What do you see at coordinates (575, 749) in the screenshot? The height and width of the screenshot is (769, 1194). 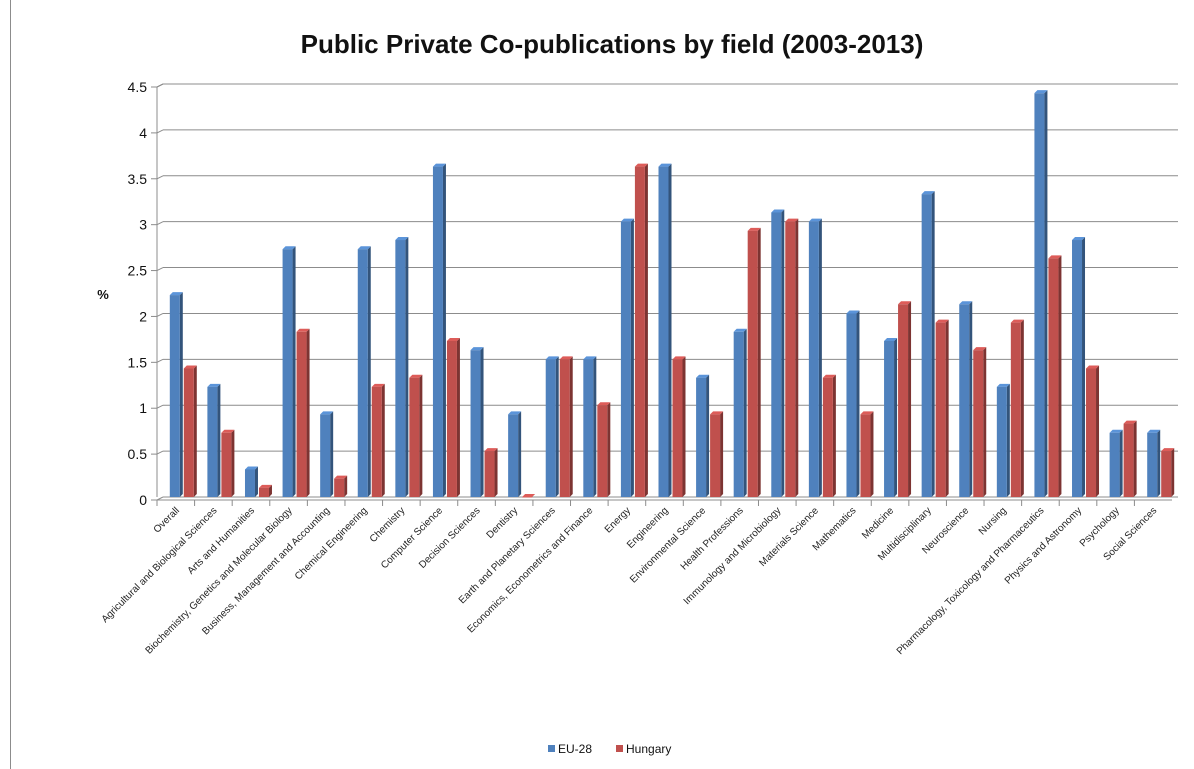 I see `legend-label: EU-28` at bounding box center [575, 749].